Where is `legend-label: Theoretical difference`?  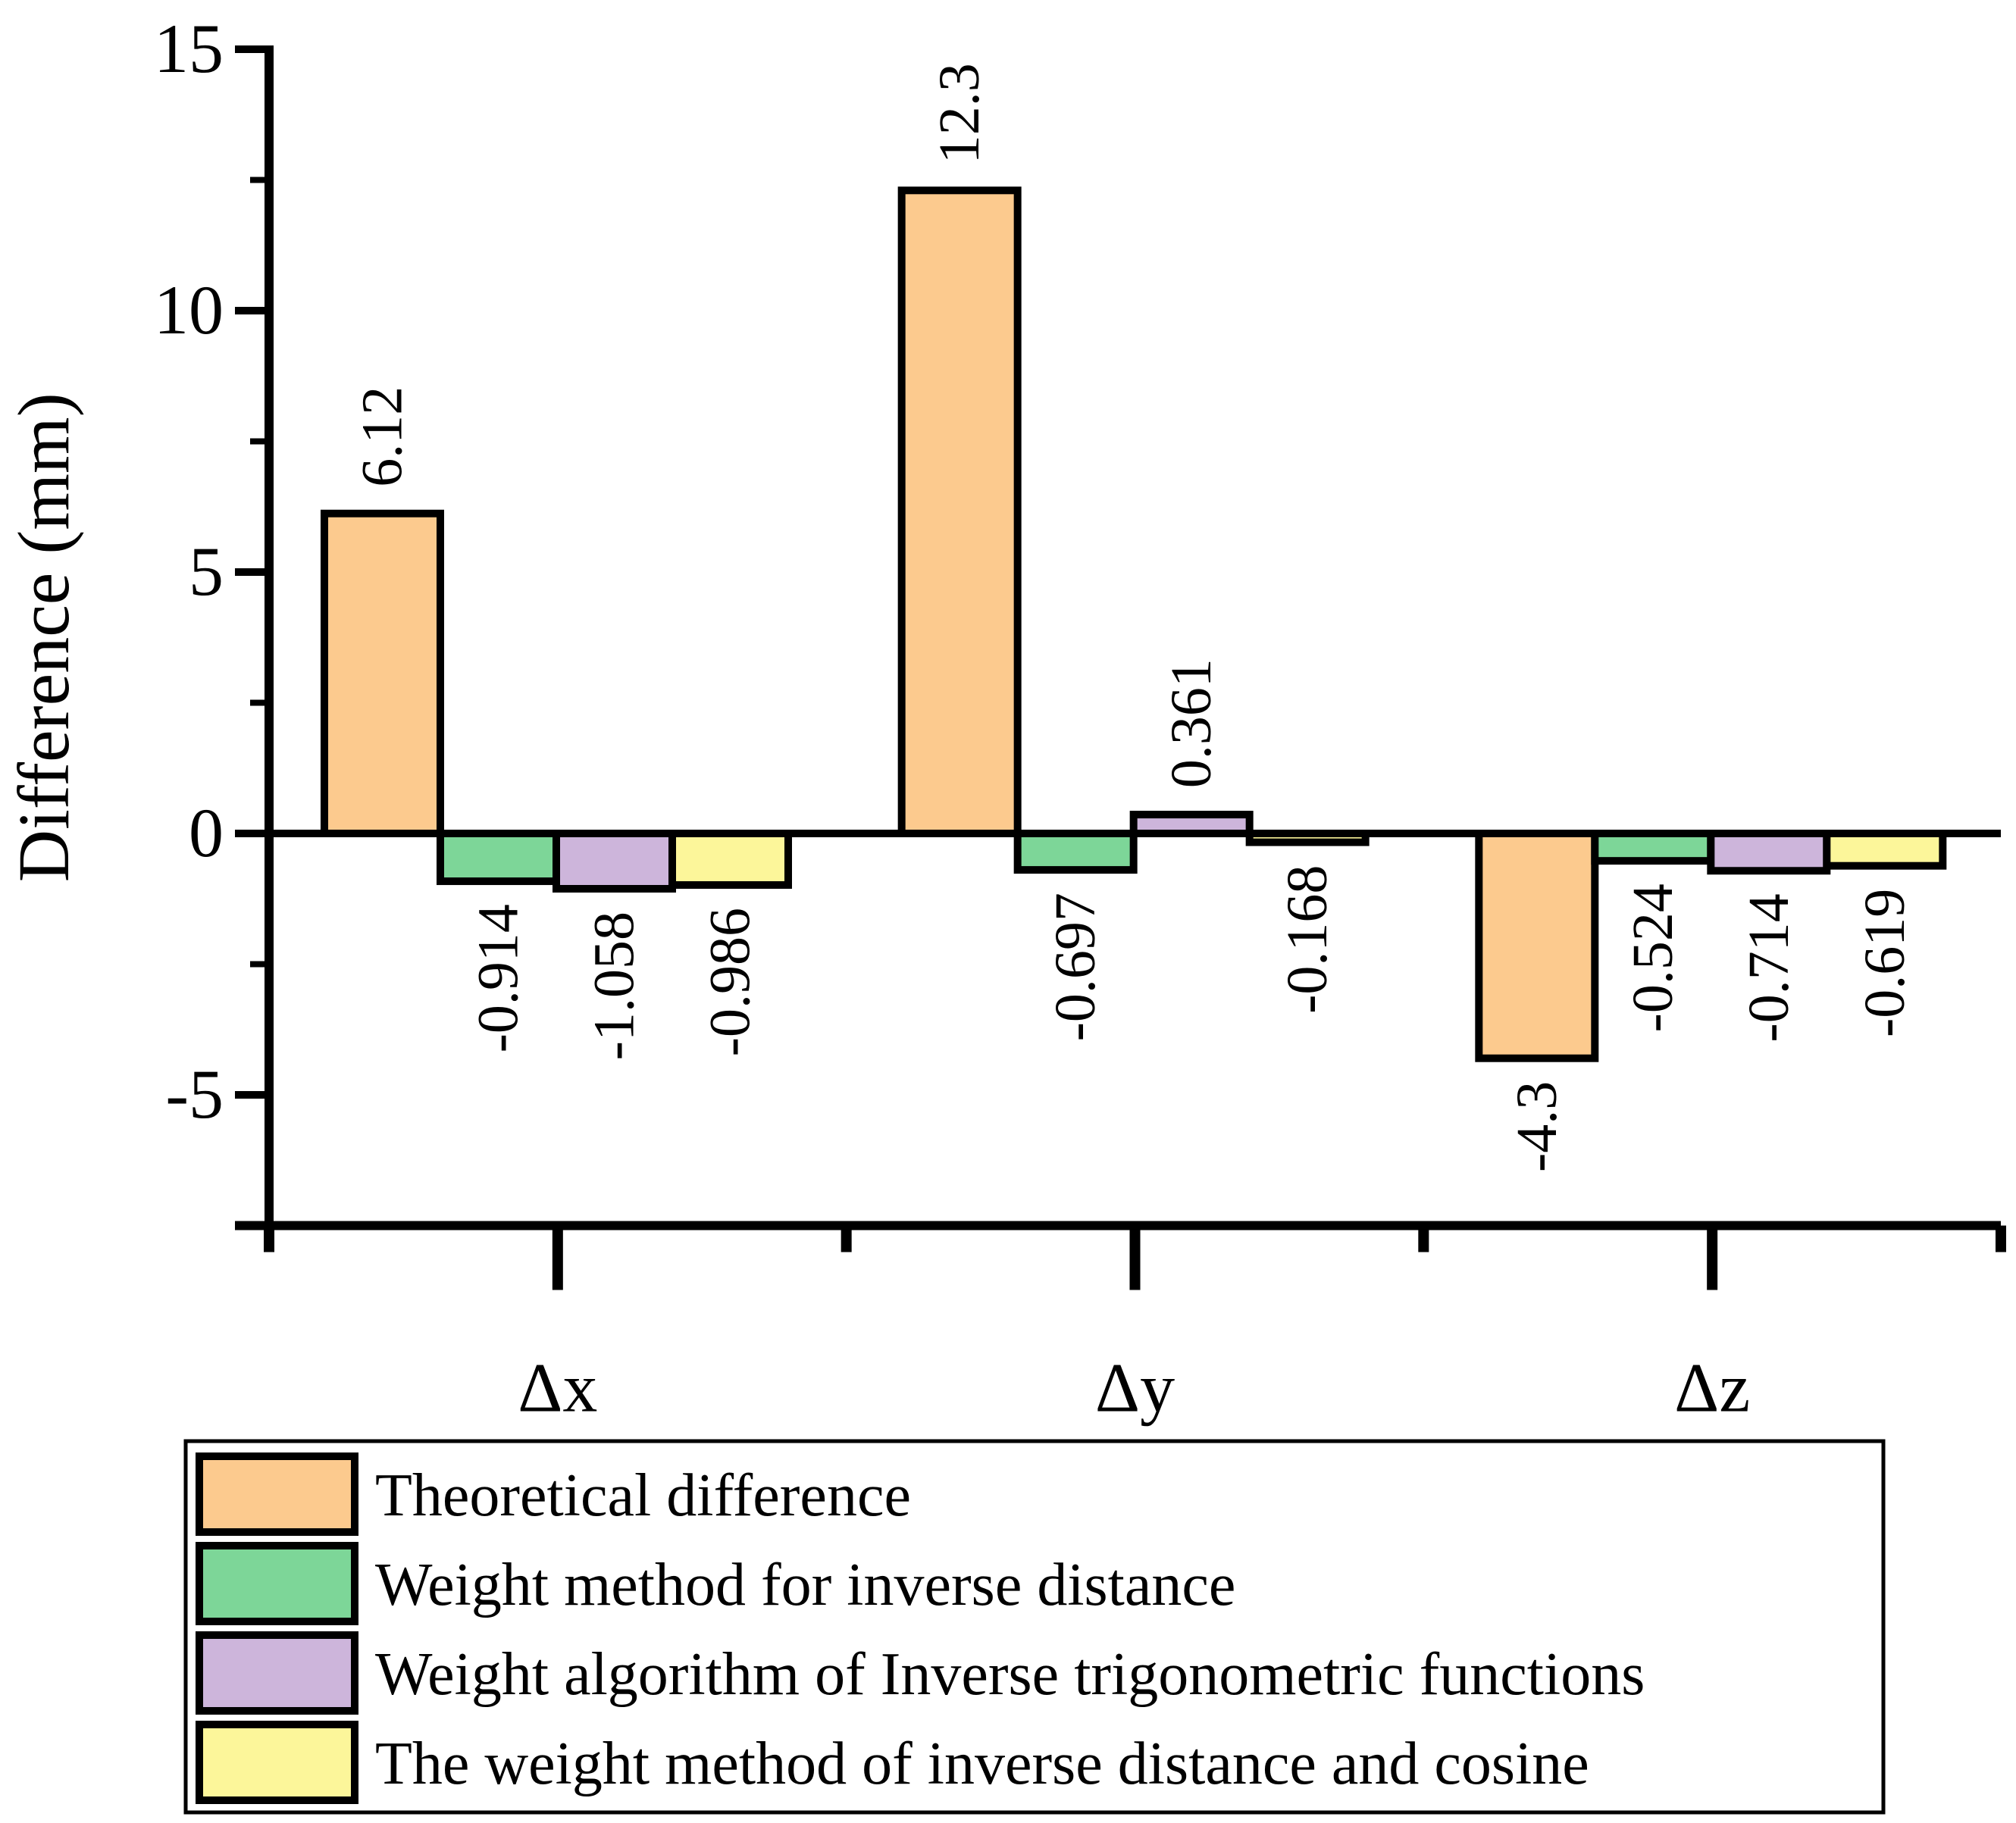
legend-label: Theoretical difference is located at coordinates (643, 1496).